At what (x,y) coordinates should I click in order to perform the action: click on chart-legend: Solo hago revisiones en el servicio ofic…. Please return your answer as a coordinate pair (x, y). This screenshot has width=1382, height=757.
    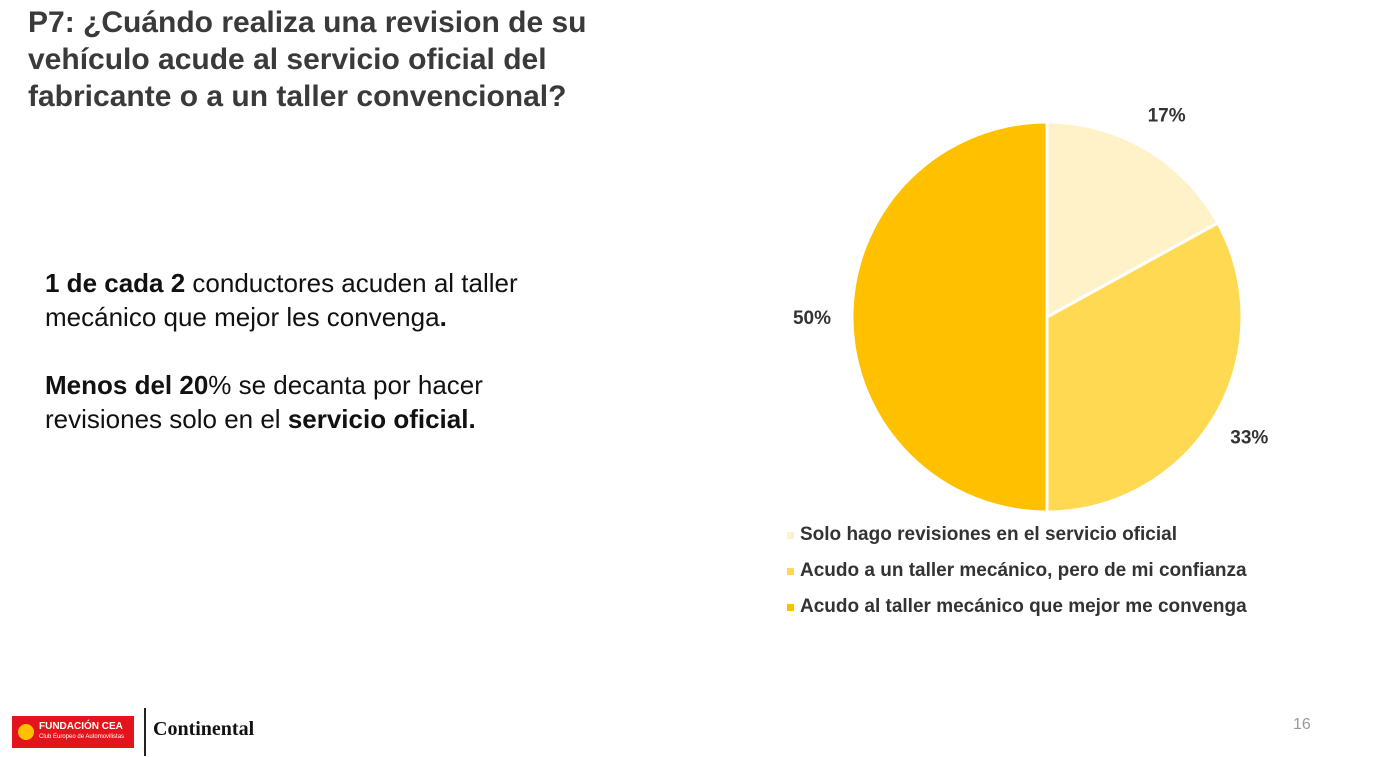
    Looking at the image, I should click on (1017, 571).